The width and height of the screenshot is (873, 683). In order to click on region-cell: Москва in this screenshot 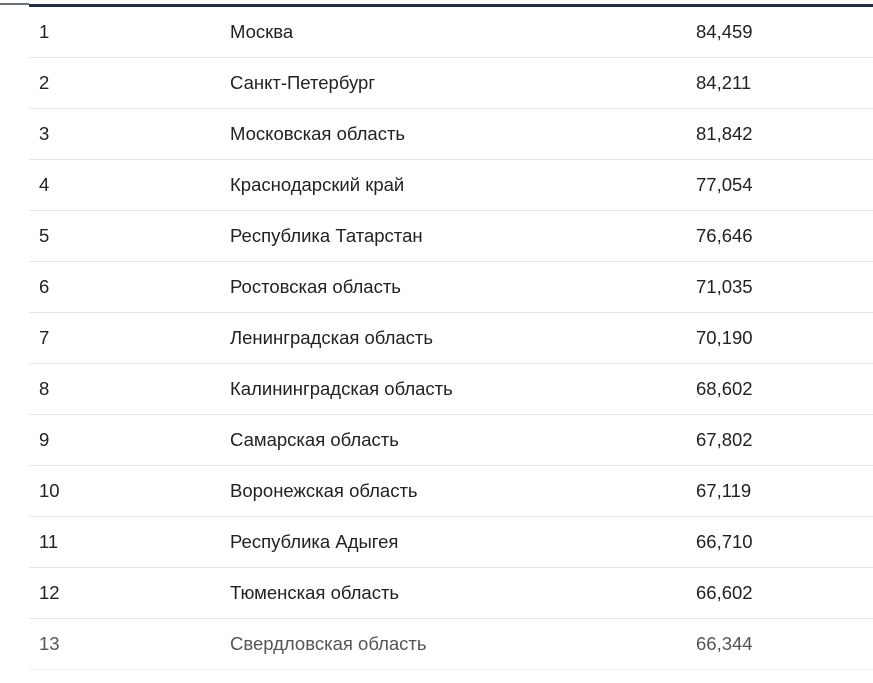, I will do `click(262, 31)`.